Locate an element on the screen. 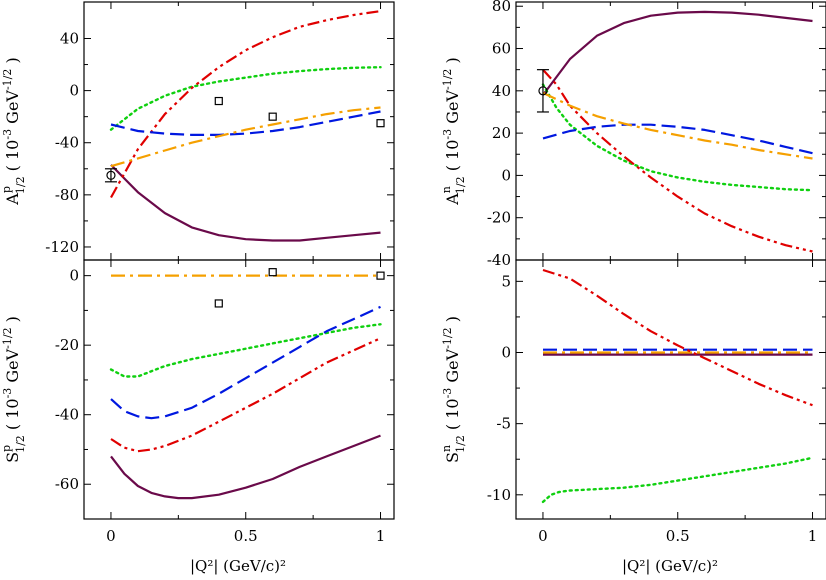 The width and height of the screenshot is (826, 580). y-axis-label: Ap1/2 ( 10-3 GeV-1/2 ) is located at coordinates (13, 131).